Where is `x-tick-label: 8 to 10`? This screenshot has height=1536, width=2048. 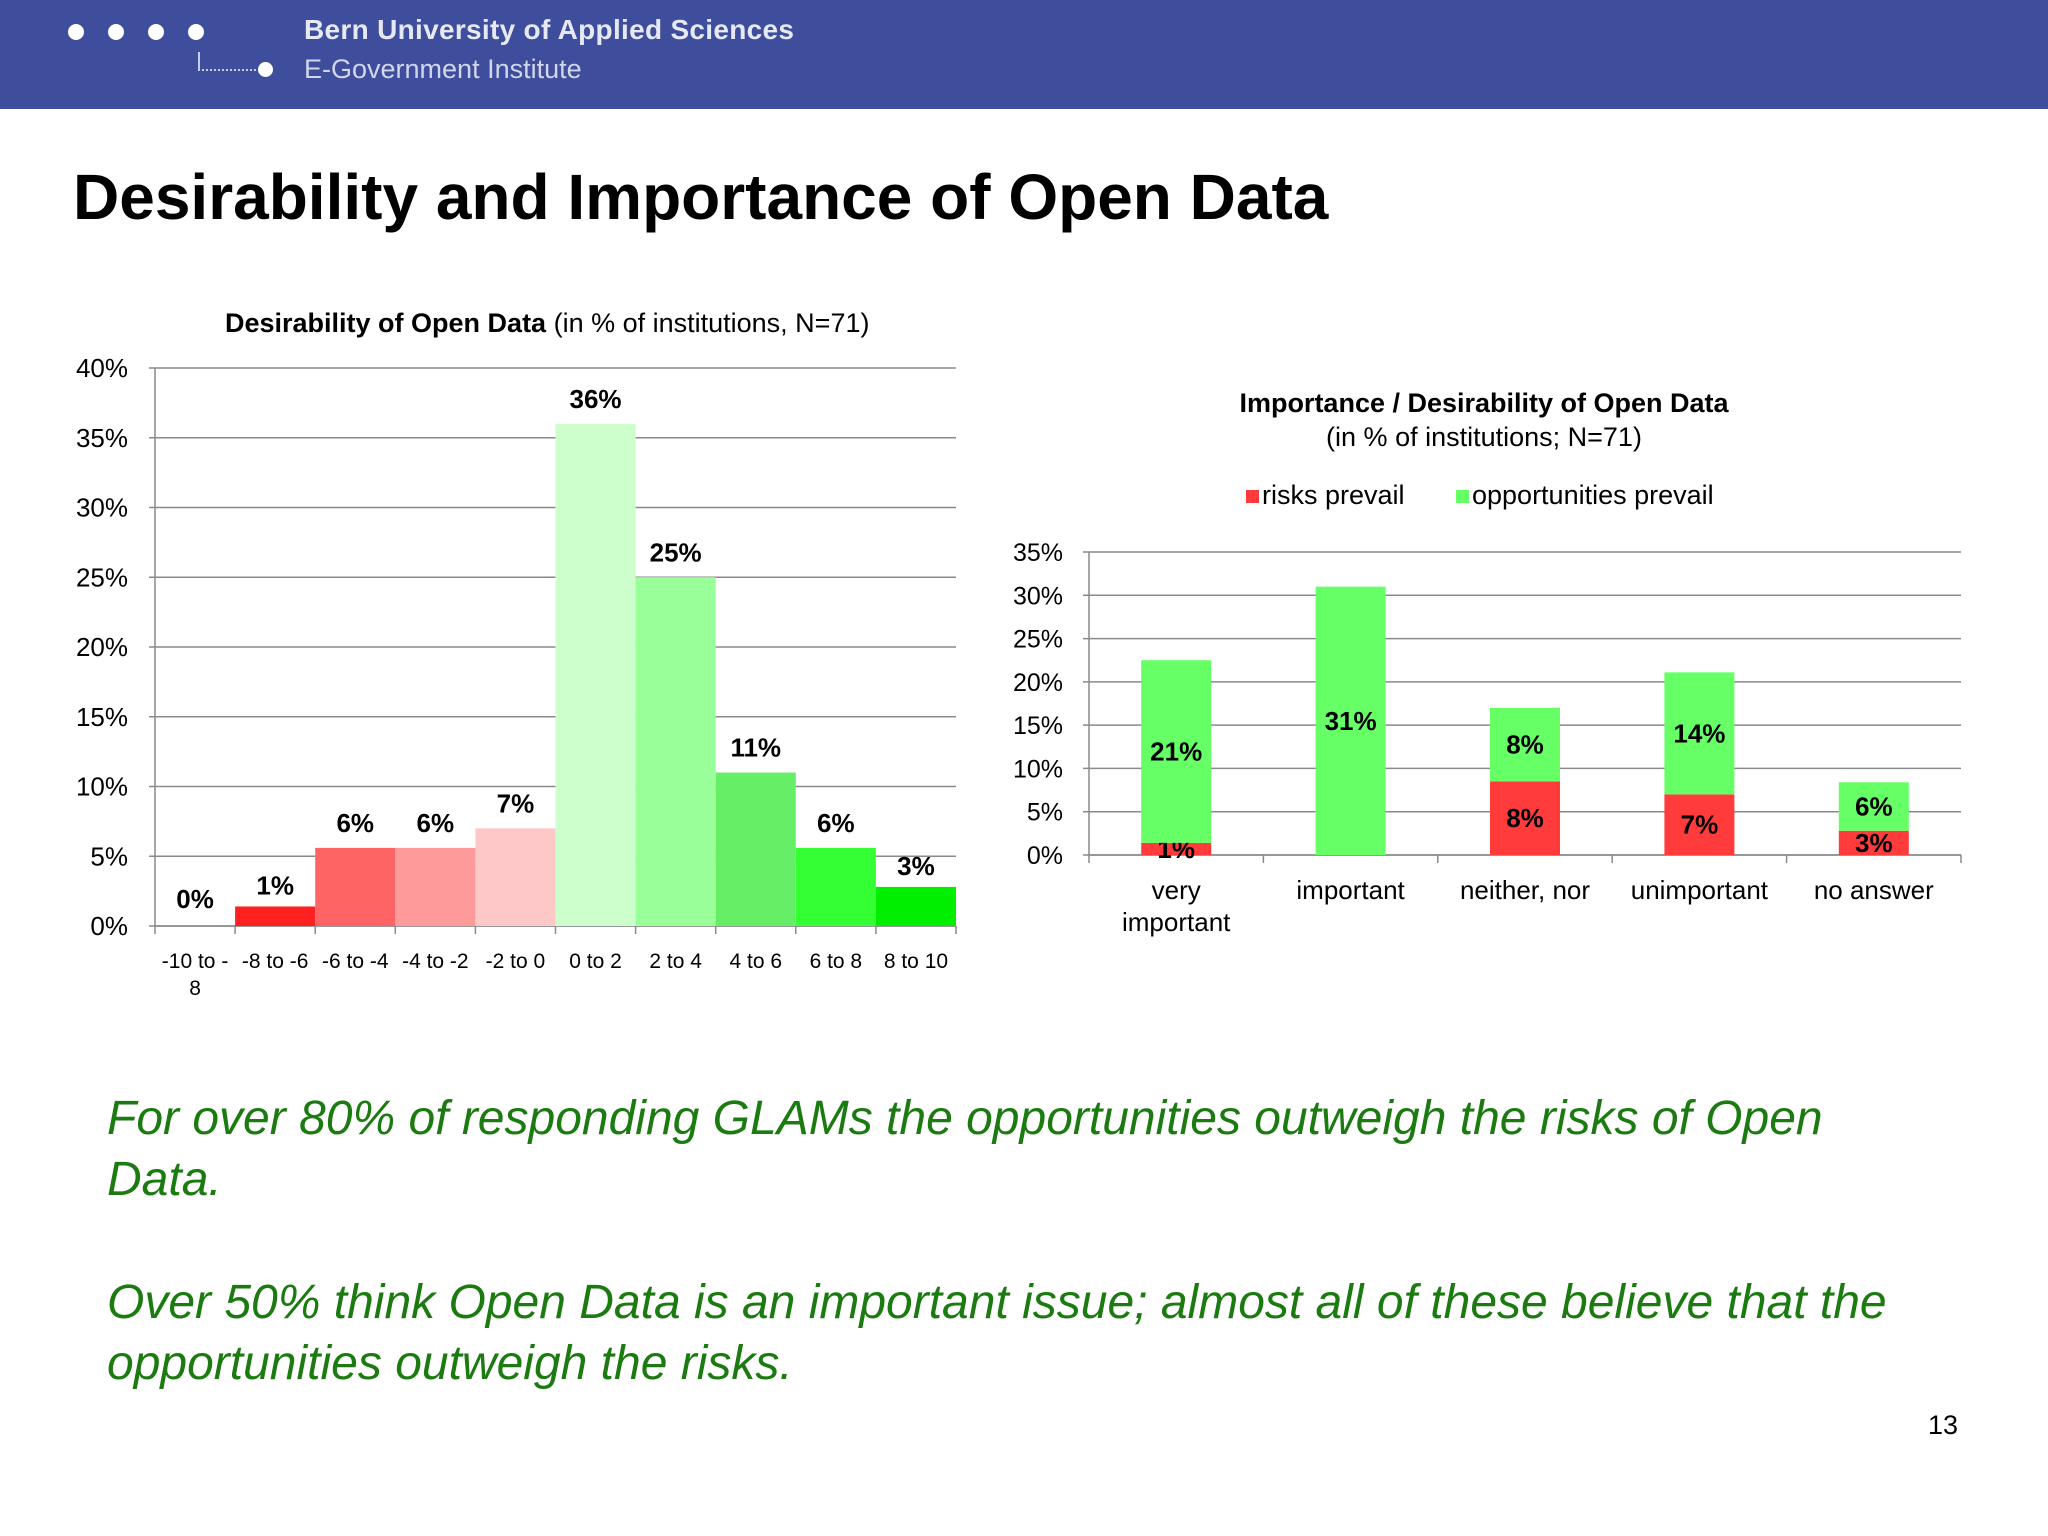
x-tick-label: 8 to 10 is located at coordinates (916, 961).